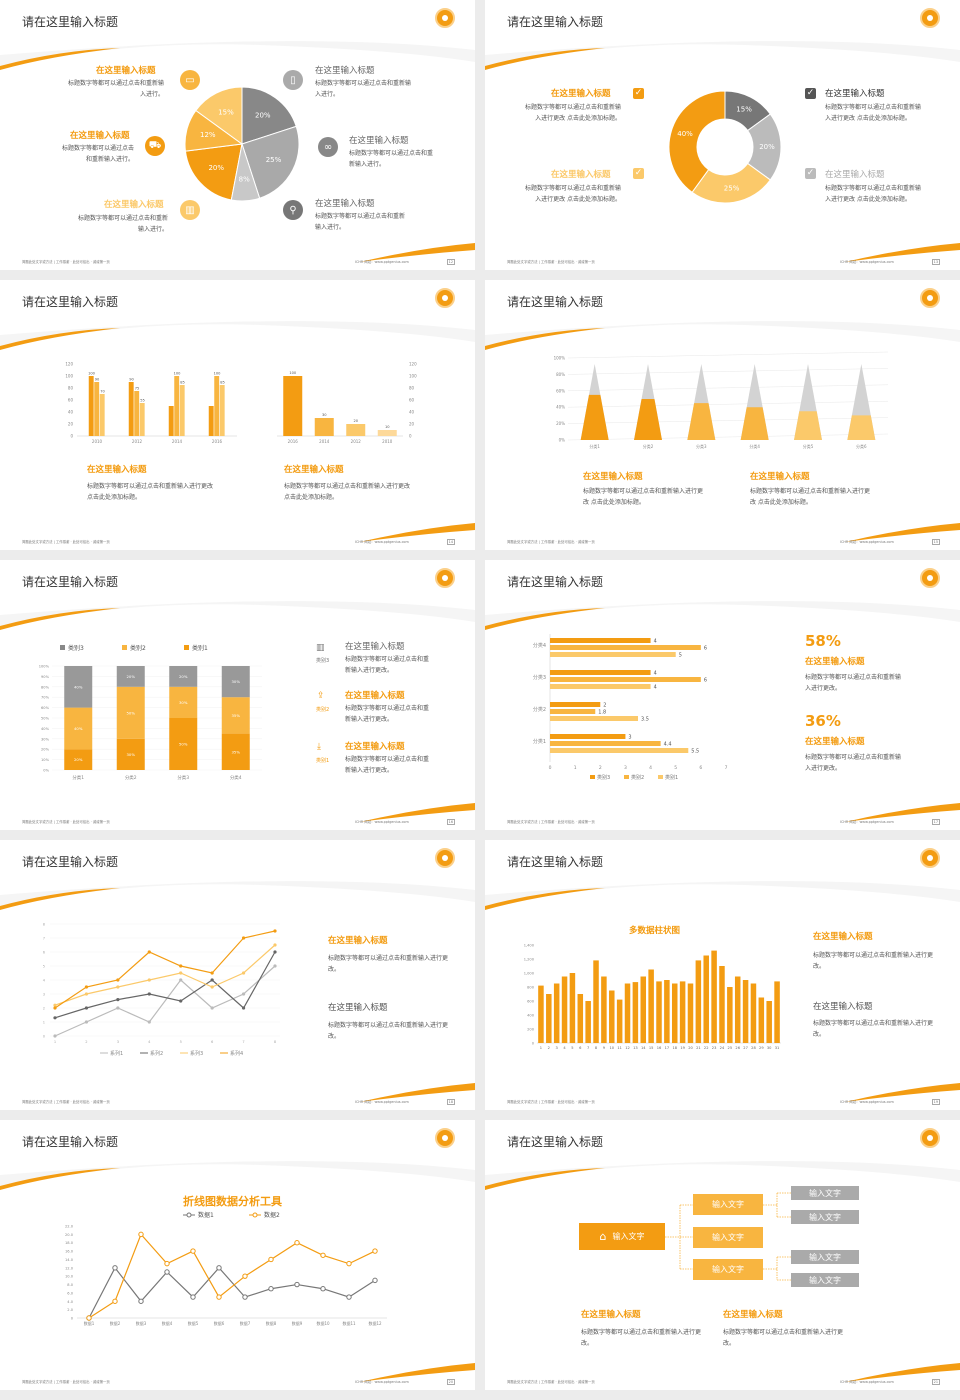 This screenshot has width=960, height=1400. What do you see at coordinates (767, 147) in the screenshot?
I see `slice-label: 20%` at bounding box center [767, 147].